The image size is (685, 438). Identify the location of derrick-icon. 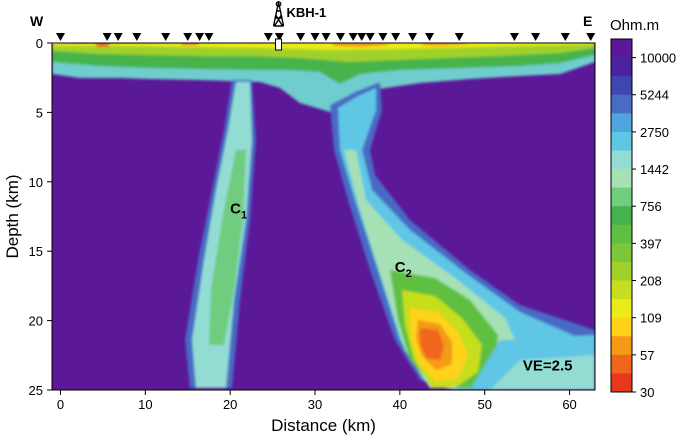
(278, 26).